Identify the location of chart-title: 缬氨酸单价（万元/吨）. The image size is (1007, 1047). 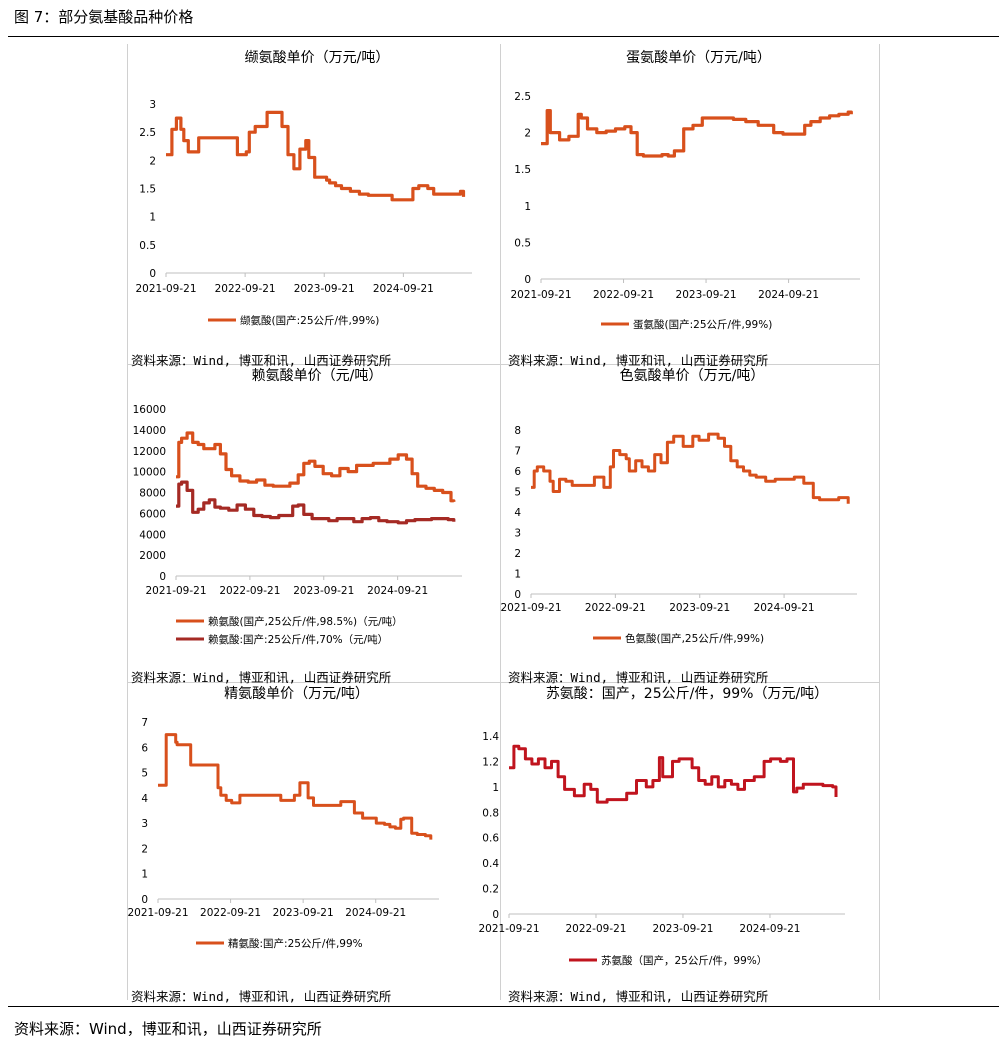
(317, 58).